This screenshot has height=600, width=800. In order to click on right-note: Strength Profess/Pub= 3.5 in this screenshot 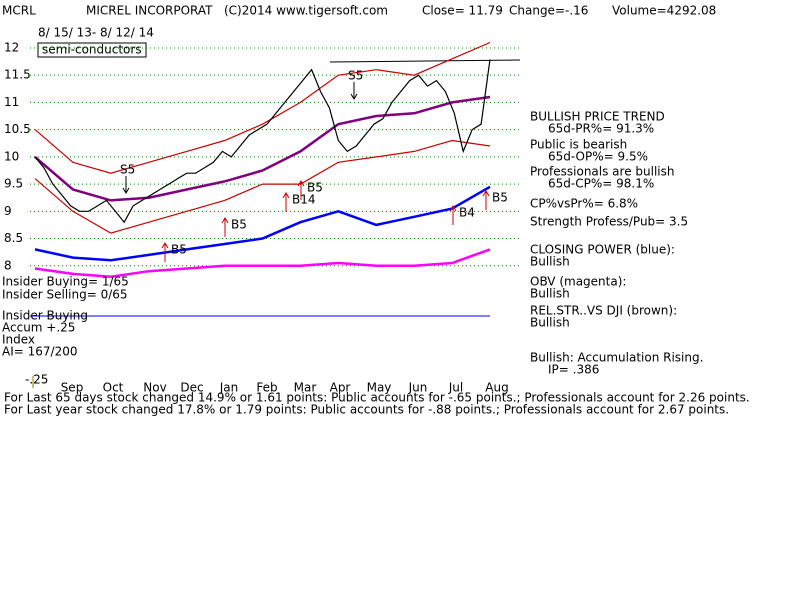, I will do `click(609, 222)`.